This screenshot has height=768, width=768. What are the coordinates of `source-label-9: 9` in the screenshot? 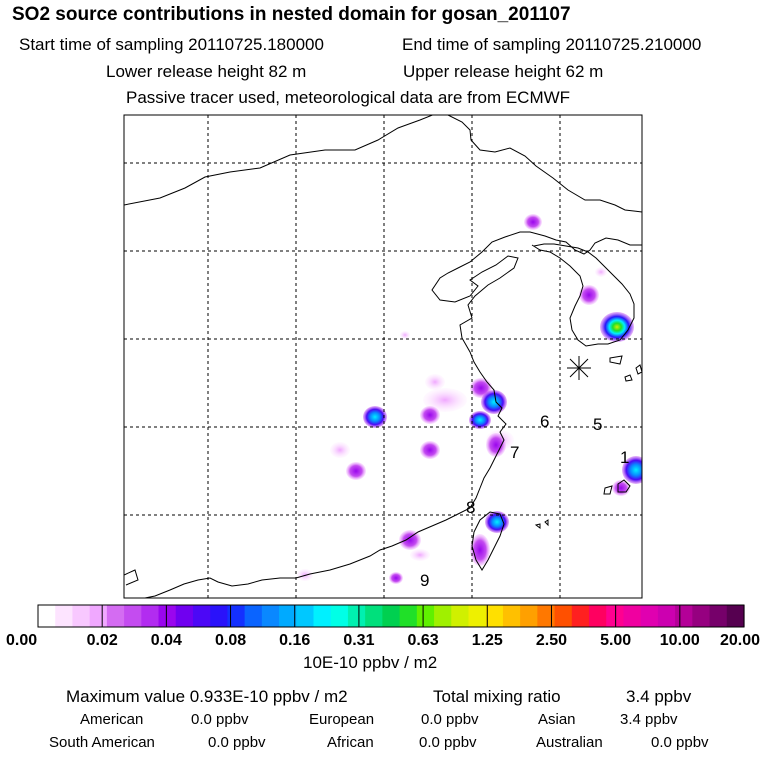 It's located at (424, 580).